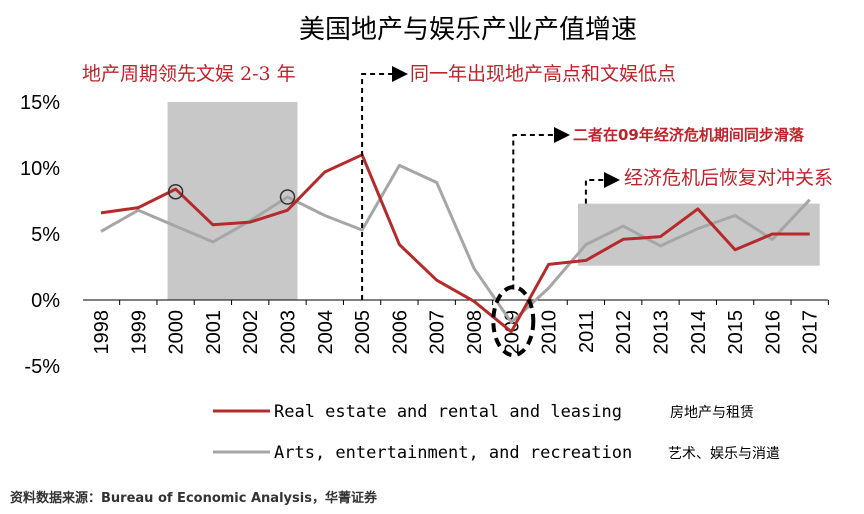 The width and height of the screenshot is (864, 514). Describe the element at coordinates (689, 135) in the screenshot. I see `annotation-crisis: 二者在09年经济危机期间同步滑落` at that location.